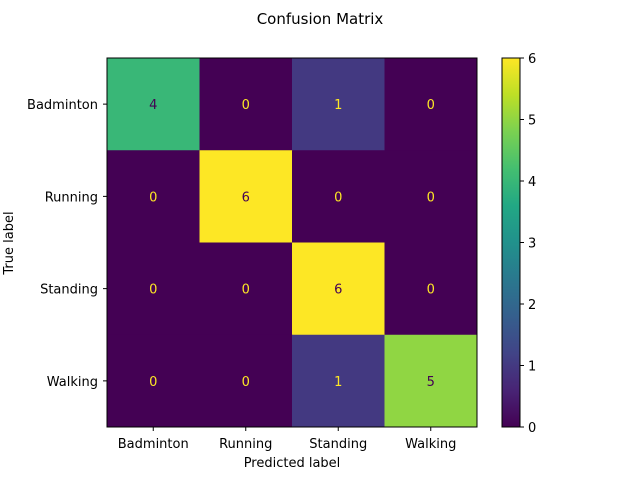 This screenshot has height=480, width=640. What do you see at coordinates (245, 444) in the screenshot?
I see `x-tick-label: Running` at bounding box center [245, 444].